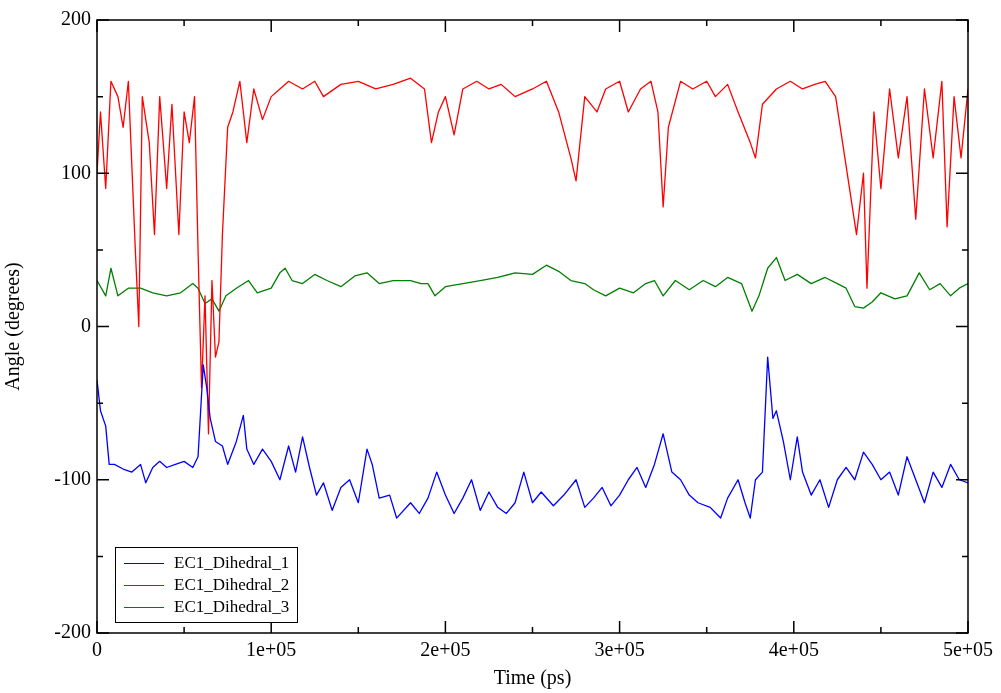 The width and height of the screenshot is (1001, 693). Describe the element at coordinates (532, 678) in the screenshot. I see `x-axis-title: Time (ps)` at that location.